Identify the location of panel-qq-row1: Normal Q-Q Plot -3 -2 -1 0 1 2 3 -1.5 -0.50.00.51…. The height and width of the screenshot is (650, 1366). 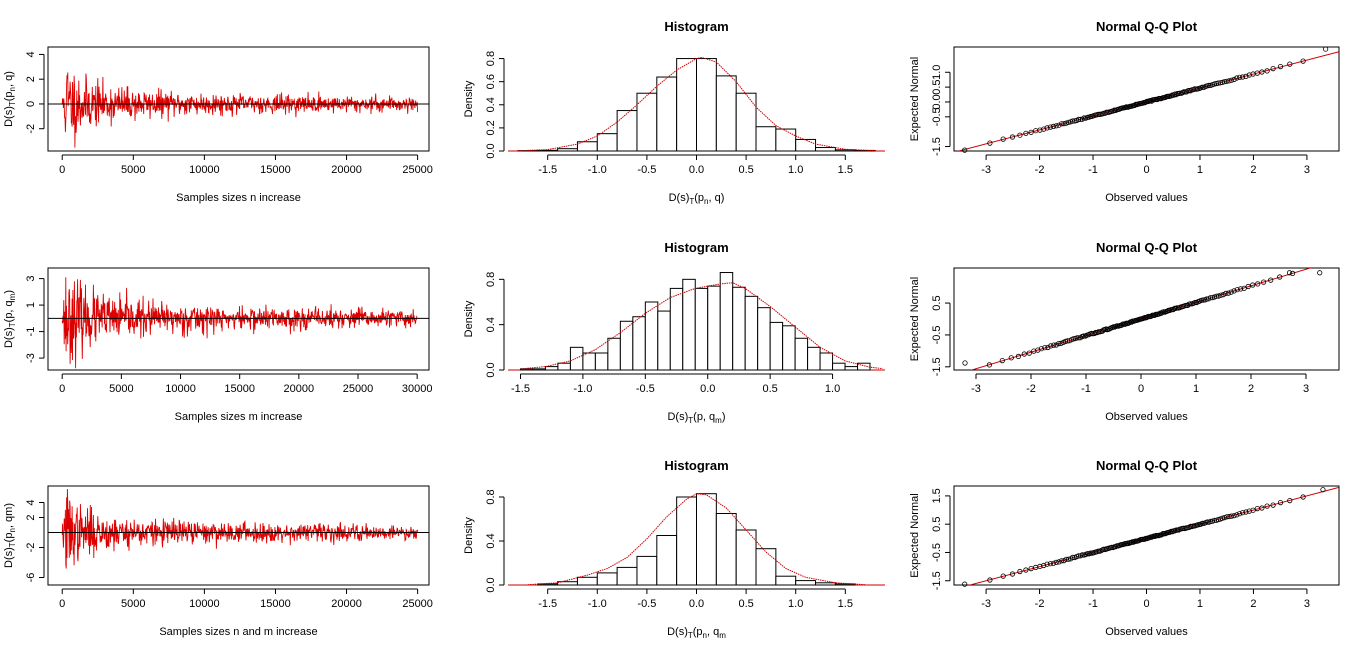
(1124, 111).